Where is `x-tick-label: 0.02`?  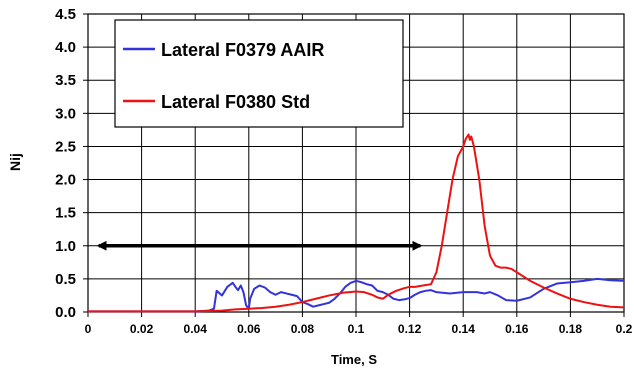
x-tick-label: 0.02 is located at coordinates (142, 329).